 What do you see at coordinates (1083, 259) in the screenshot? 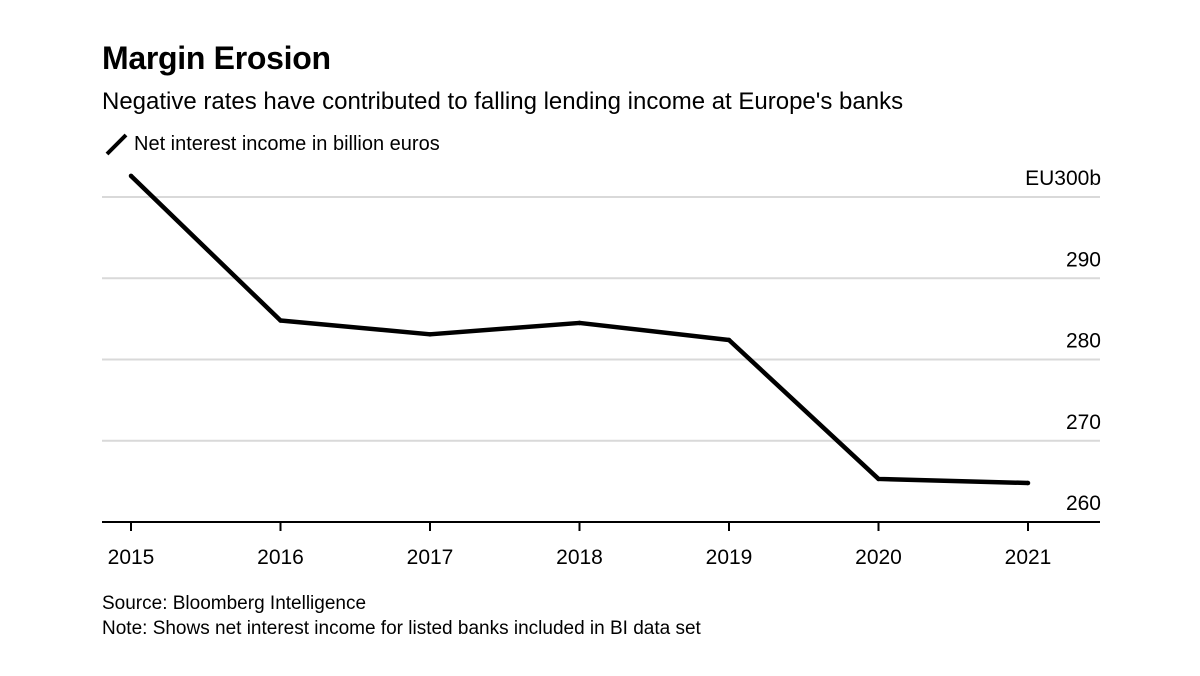
I see `y-tick-label-290: 290` at bounding box center [1083, 259].